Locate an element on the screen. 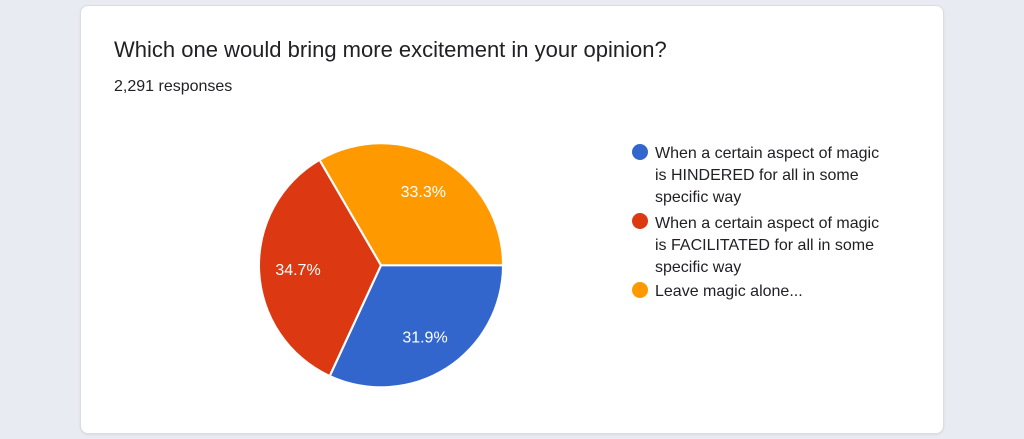 This screenshot has height=439, width=1024. svg-text: 34.7% is located at coordinates (297, 270).